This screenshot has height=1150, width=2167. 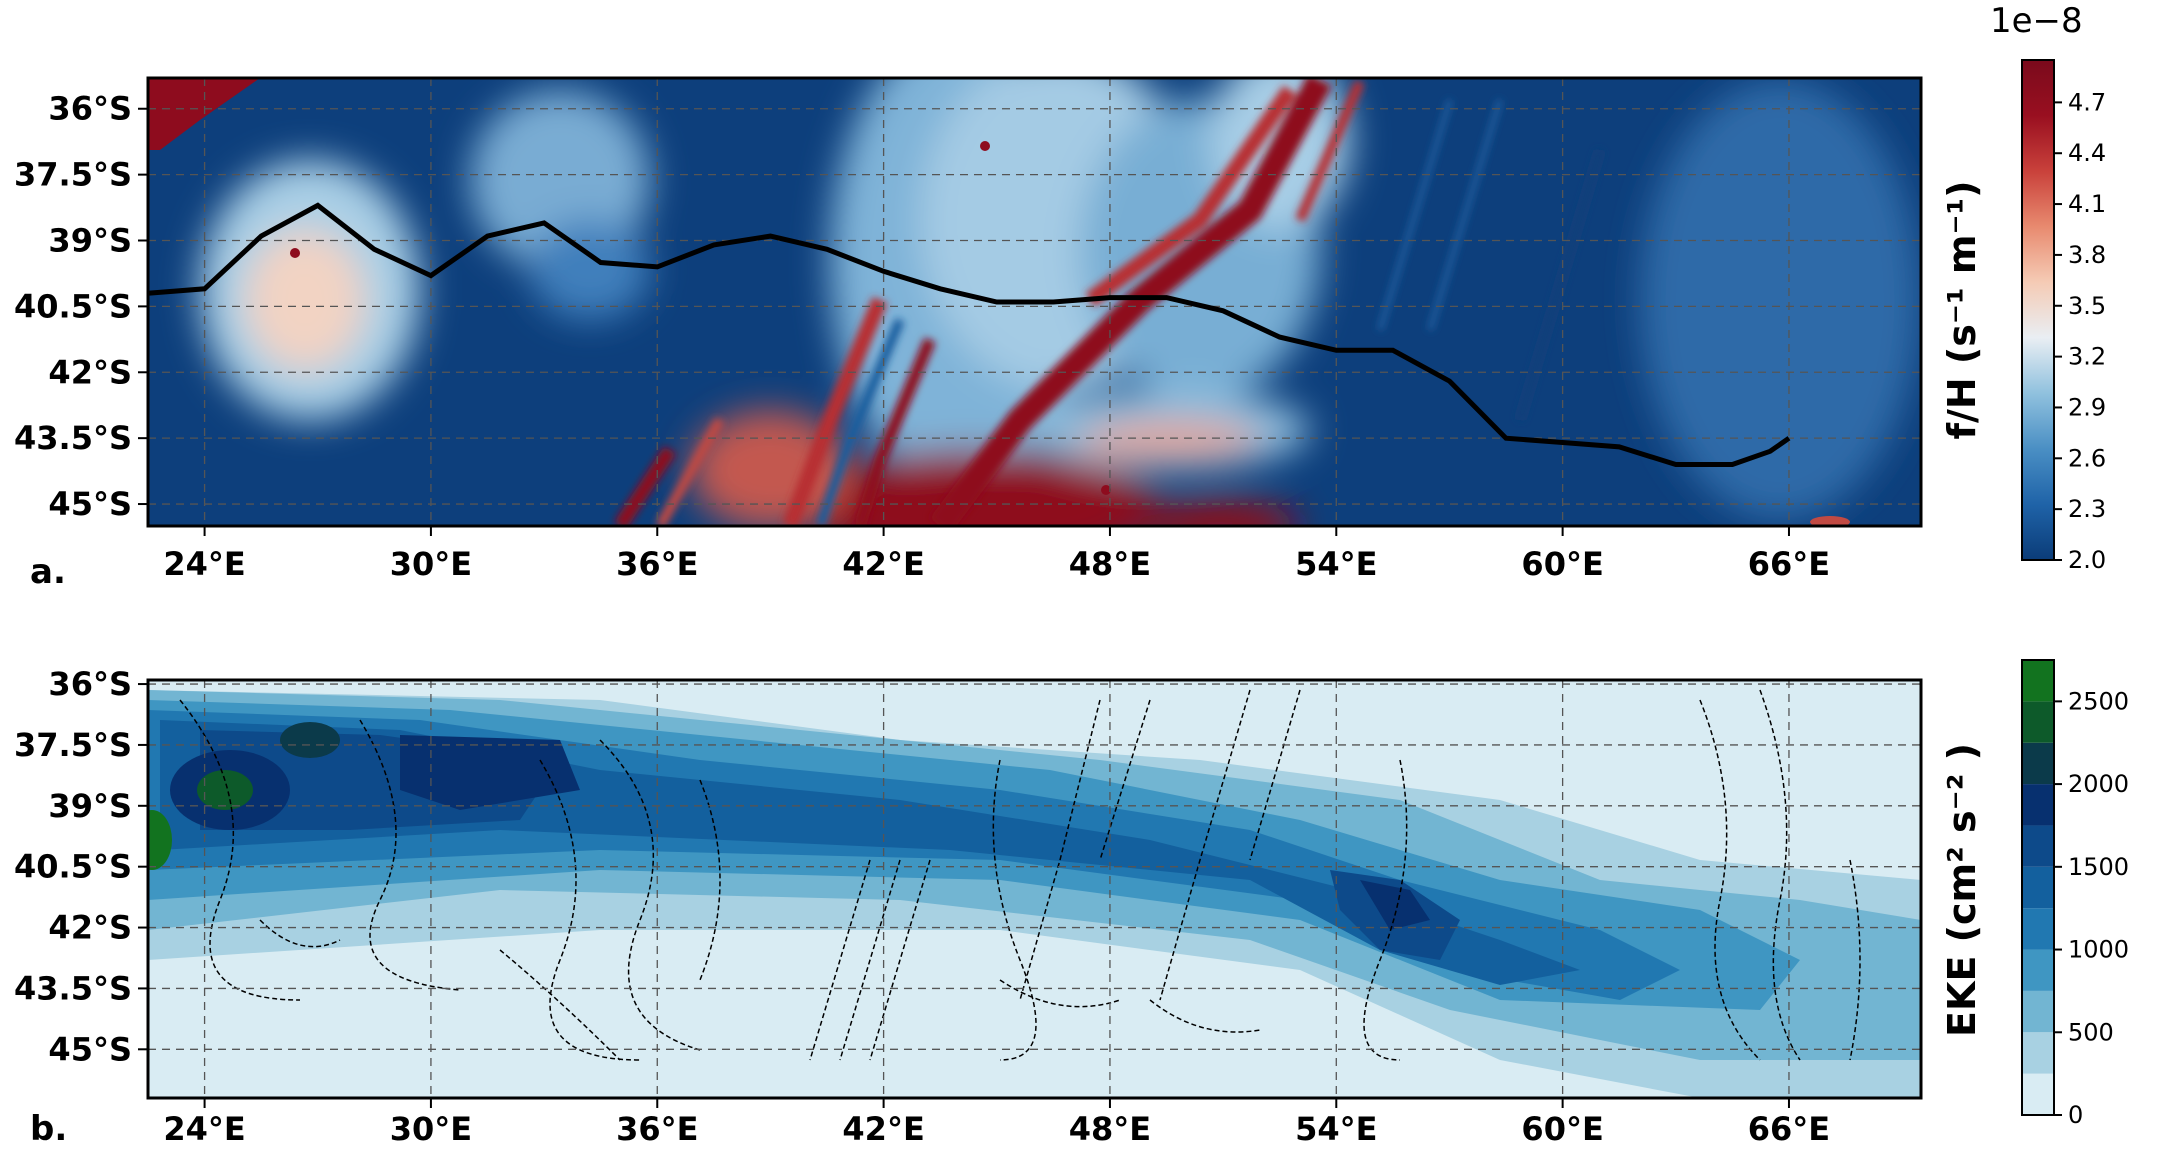 What do you see at coordinates (996, 554) in the screenshot?
I see `panel-a-x-ticks: 24°E 30°E 36°E 42°E 48°E 54°E 60°E 66°E` at bounding box center [996, 554].